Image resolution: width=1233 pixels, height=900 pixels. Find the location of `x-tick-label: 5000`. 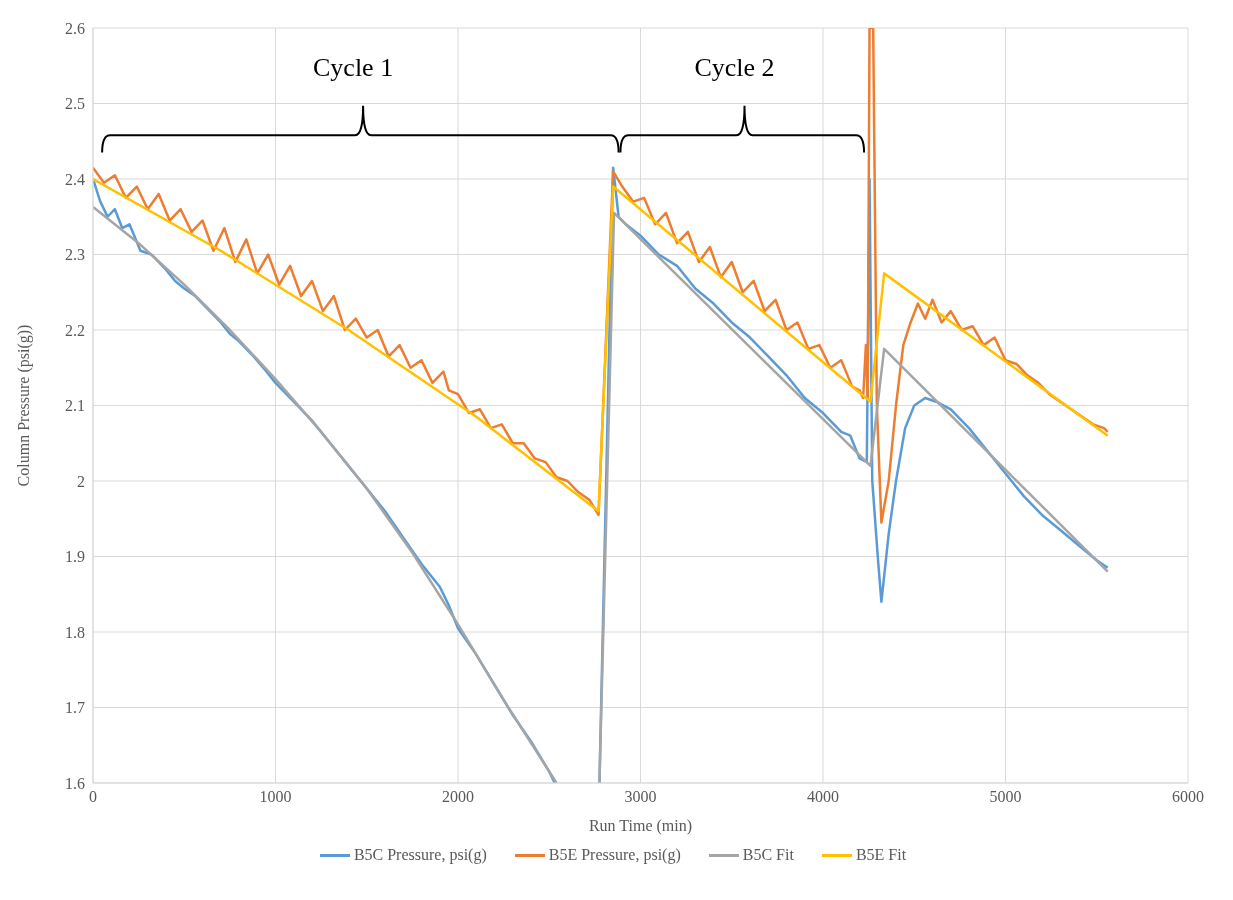

x-tick-label: 5000 is located at coordinates (1005, 797).